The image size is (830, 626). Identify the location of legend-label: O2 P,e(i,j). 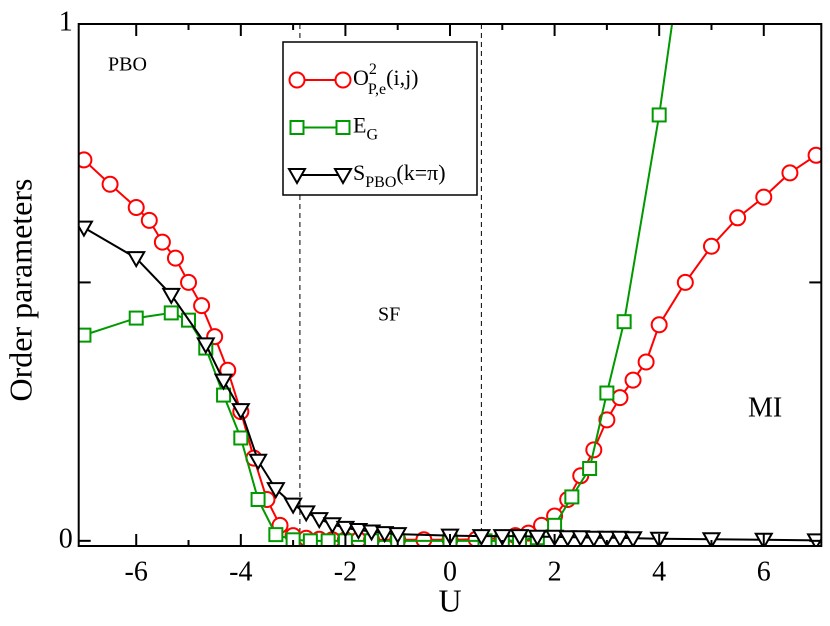
(386, 79).